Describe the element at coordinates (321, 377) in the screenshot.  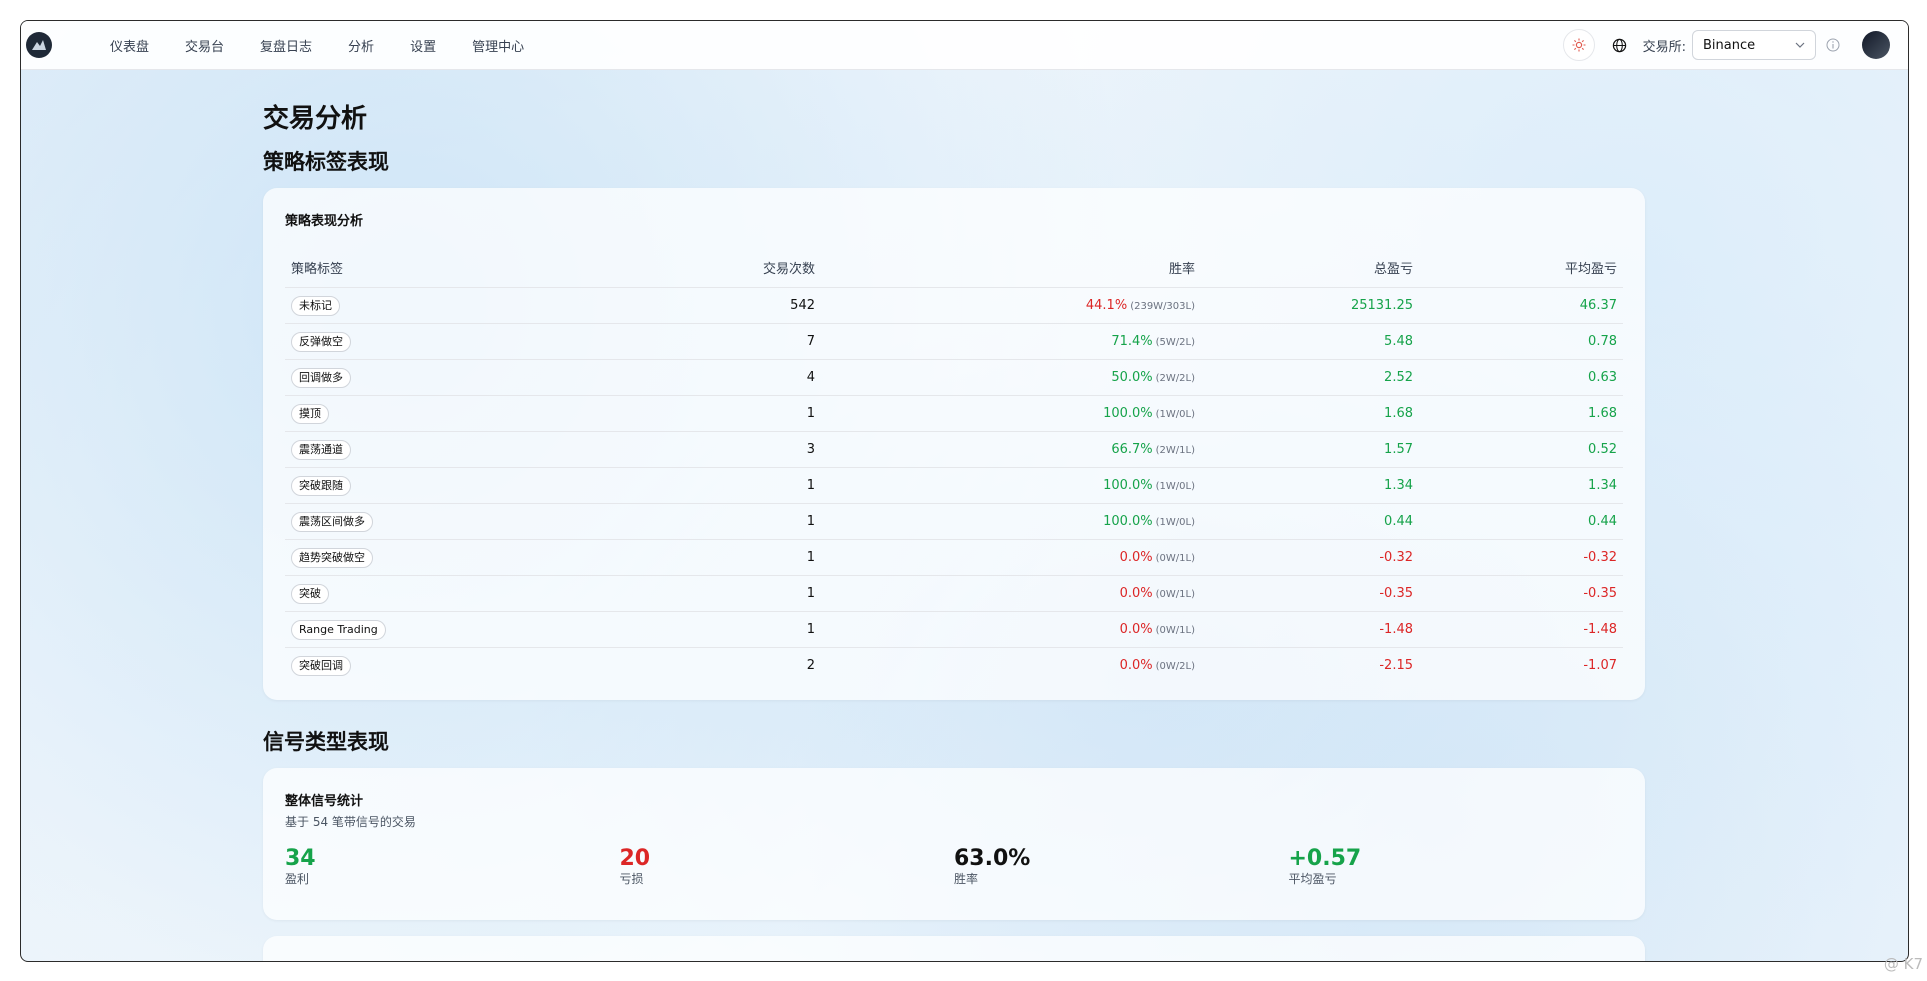
I see `strategy-tag-badge: 回调做多` at that location.